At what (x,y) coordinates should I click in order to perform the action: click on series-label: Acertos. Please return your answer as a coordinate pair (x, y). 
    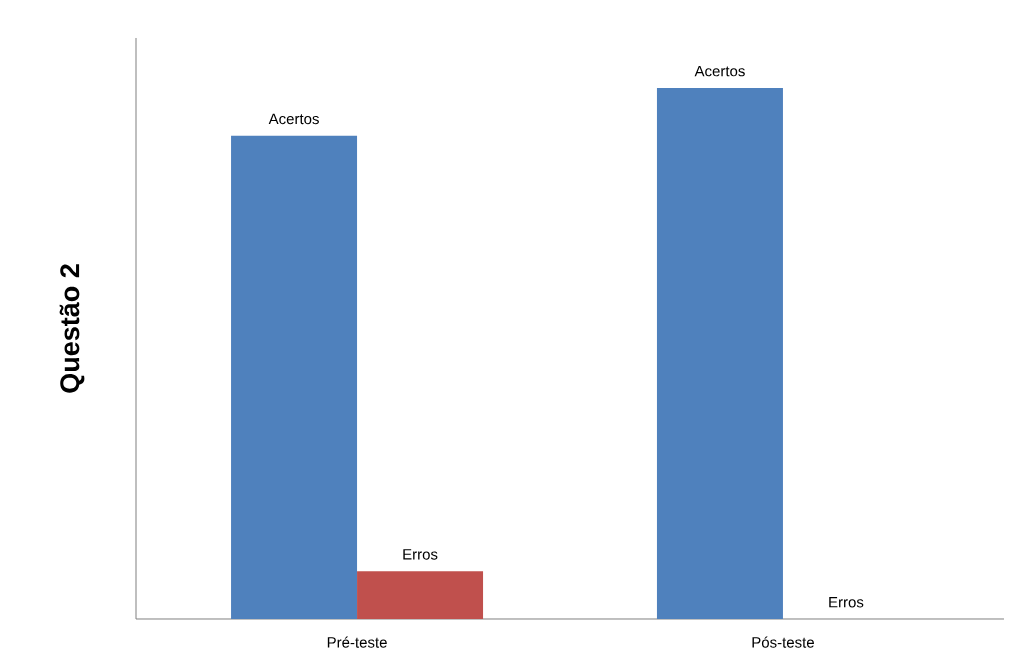
    Looking at the image, I should click on (719, 71).